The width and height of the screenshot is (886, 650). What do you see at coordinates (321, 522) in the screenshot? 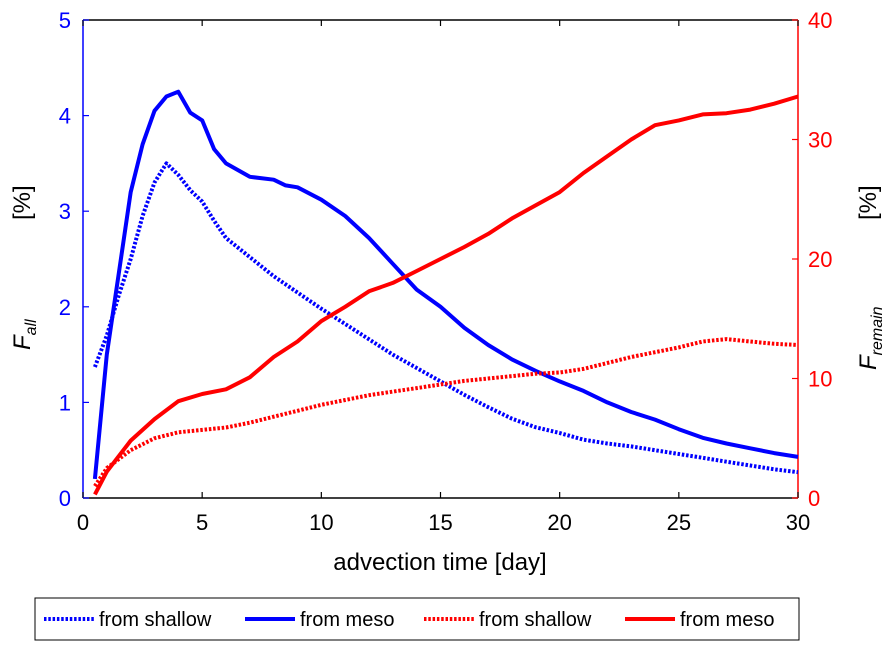
I see `x-tick-label: 10` at bounding box center [321, 522].